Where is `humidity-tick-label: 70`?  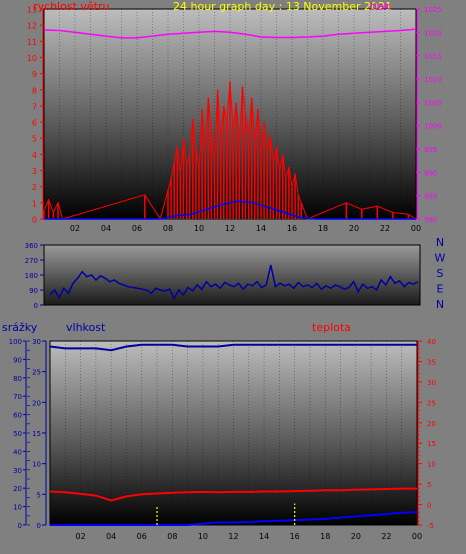 humidity-tick-label: 70 is located at coordinates (17, 397).